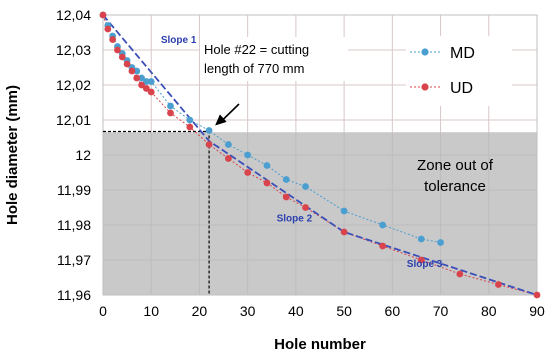  I want to click on y-tick-label: 12,04, so click(73, 15).